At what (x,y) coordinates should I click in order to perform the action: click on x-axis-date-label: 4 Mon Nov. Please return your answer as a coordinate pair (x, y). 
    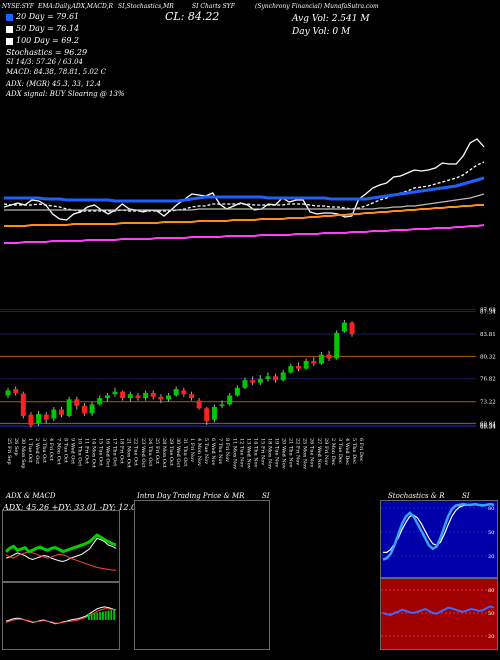
    Looking at the image, I should click on (199, 452).